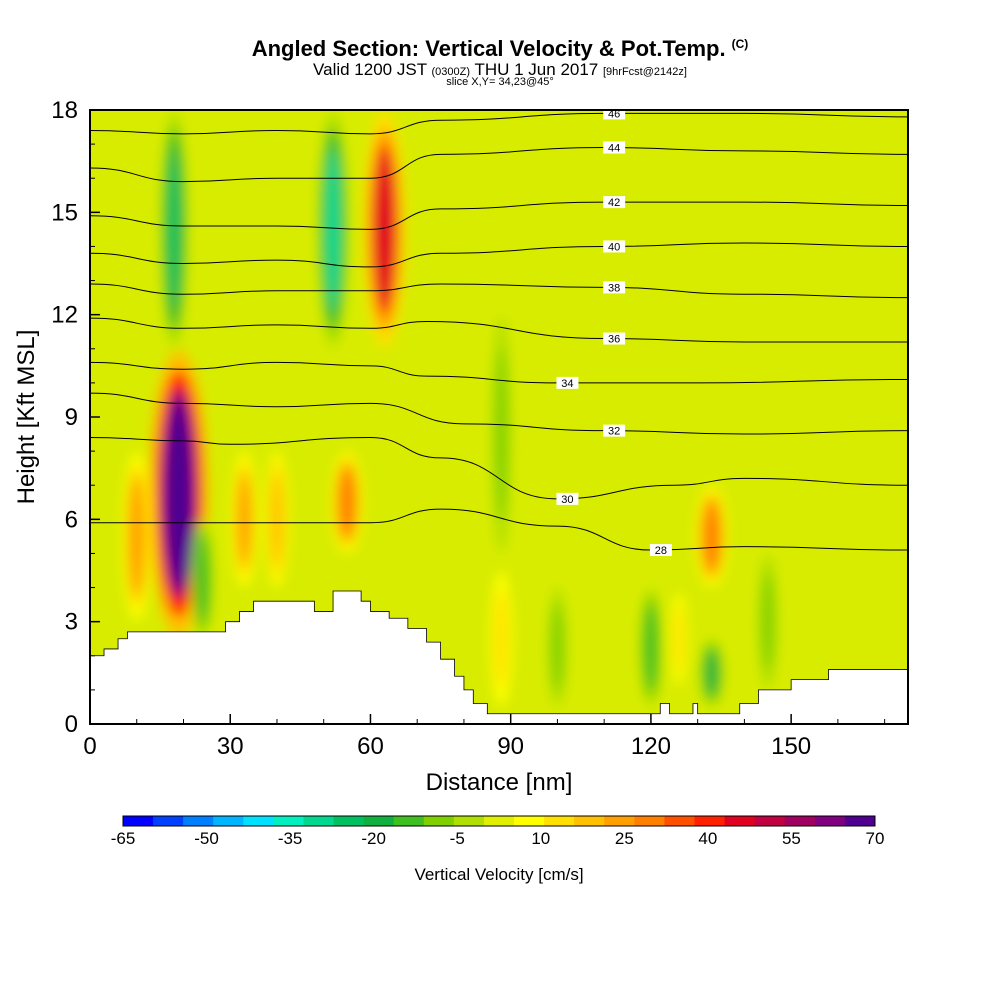 The image size is (1000, 1000). Describe the element at coordinates (64, 110) in the screenshot. I see `y-tick-label: 18` at that location.